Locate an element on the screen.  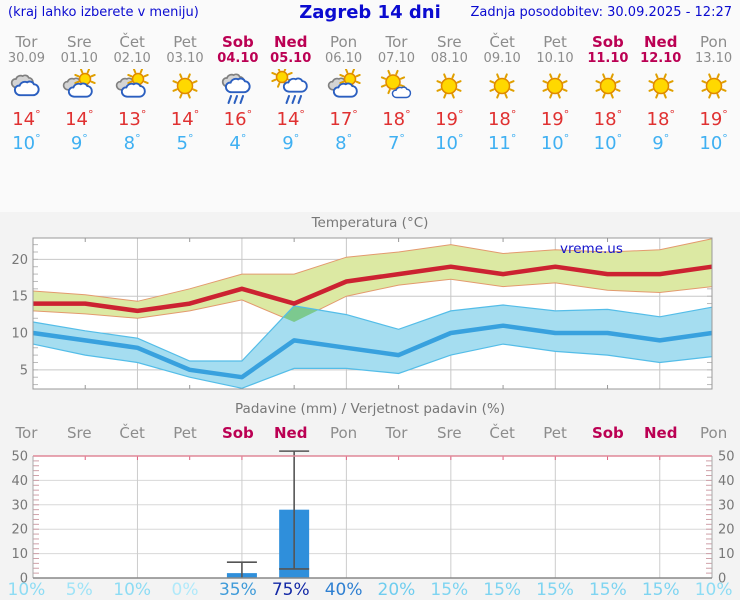
last-update-text: Zadnja posodobitev: 30.09.2025 - 12:27 is located at coordinates (601, 12).